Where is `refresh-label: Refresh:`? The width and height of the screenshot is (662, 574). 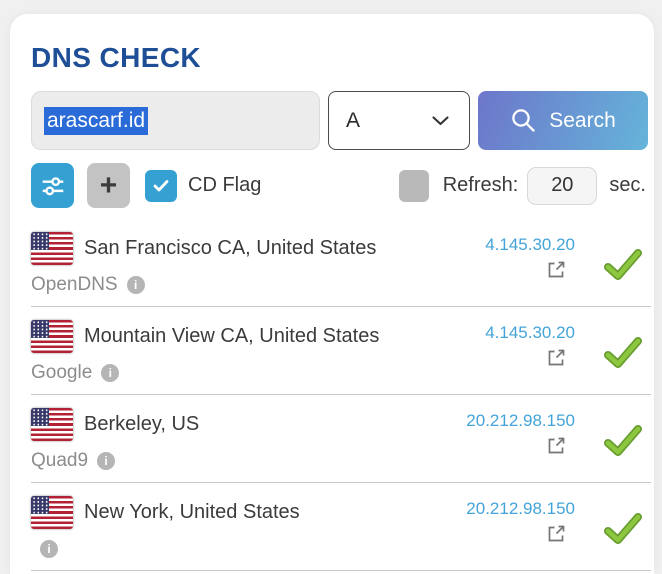 refresh-label: Refresh: is located at coordinates (480, 185).